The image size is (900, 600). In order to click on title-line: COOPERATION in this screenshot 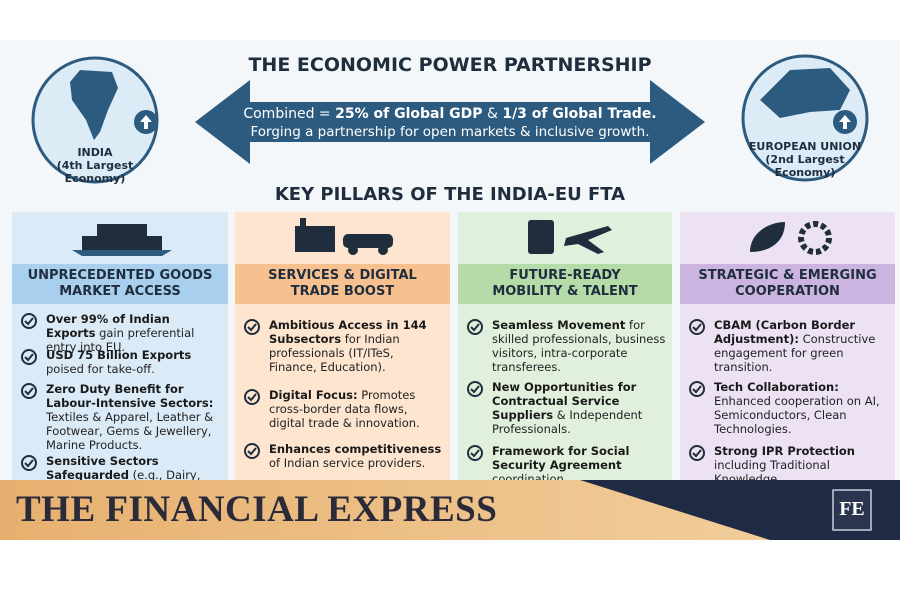, I will do `click(787, 291)`.